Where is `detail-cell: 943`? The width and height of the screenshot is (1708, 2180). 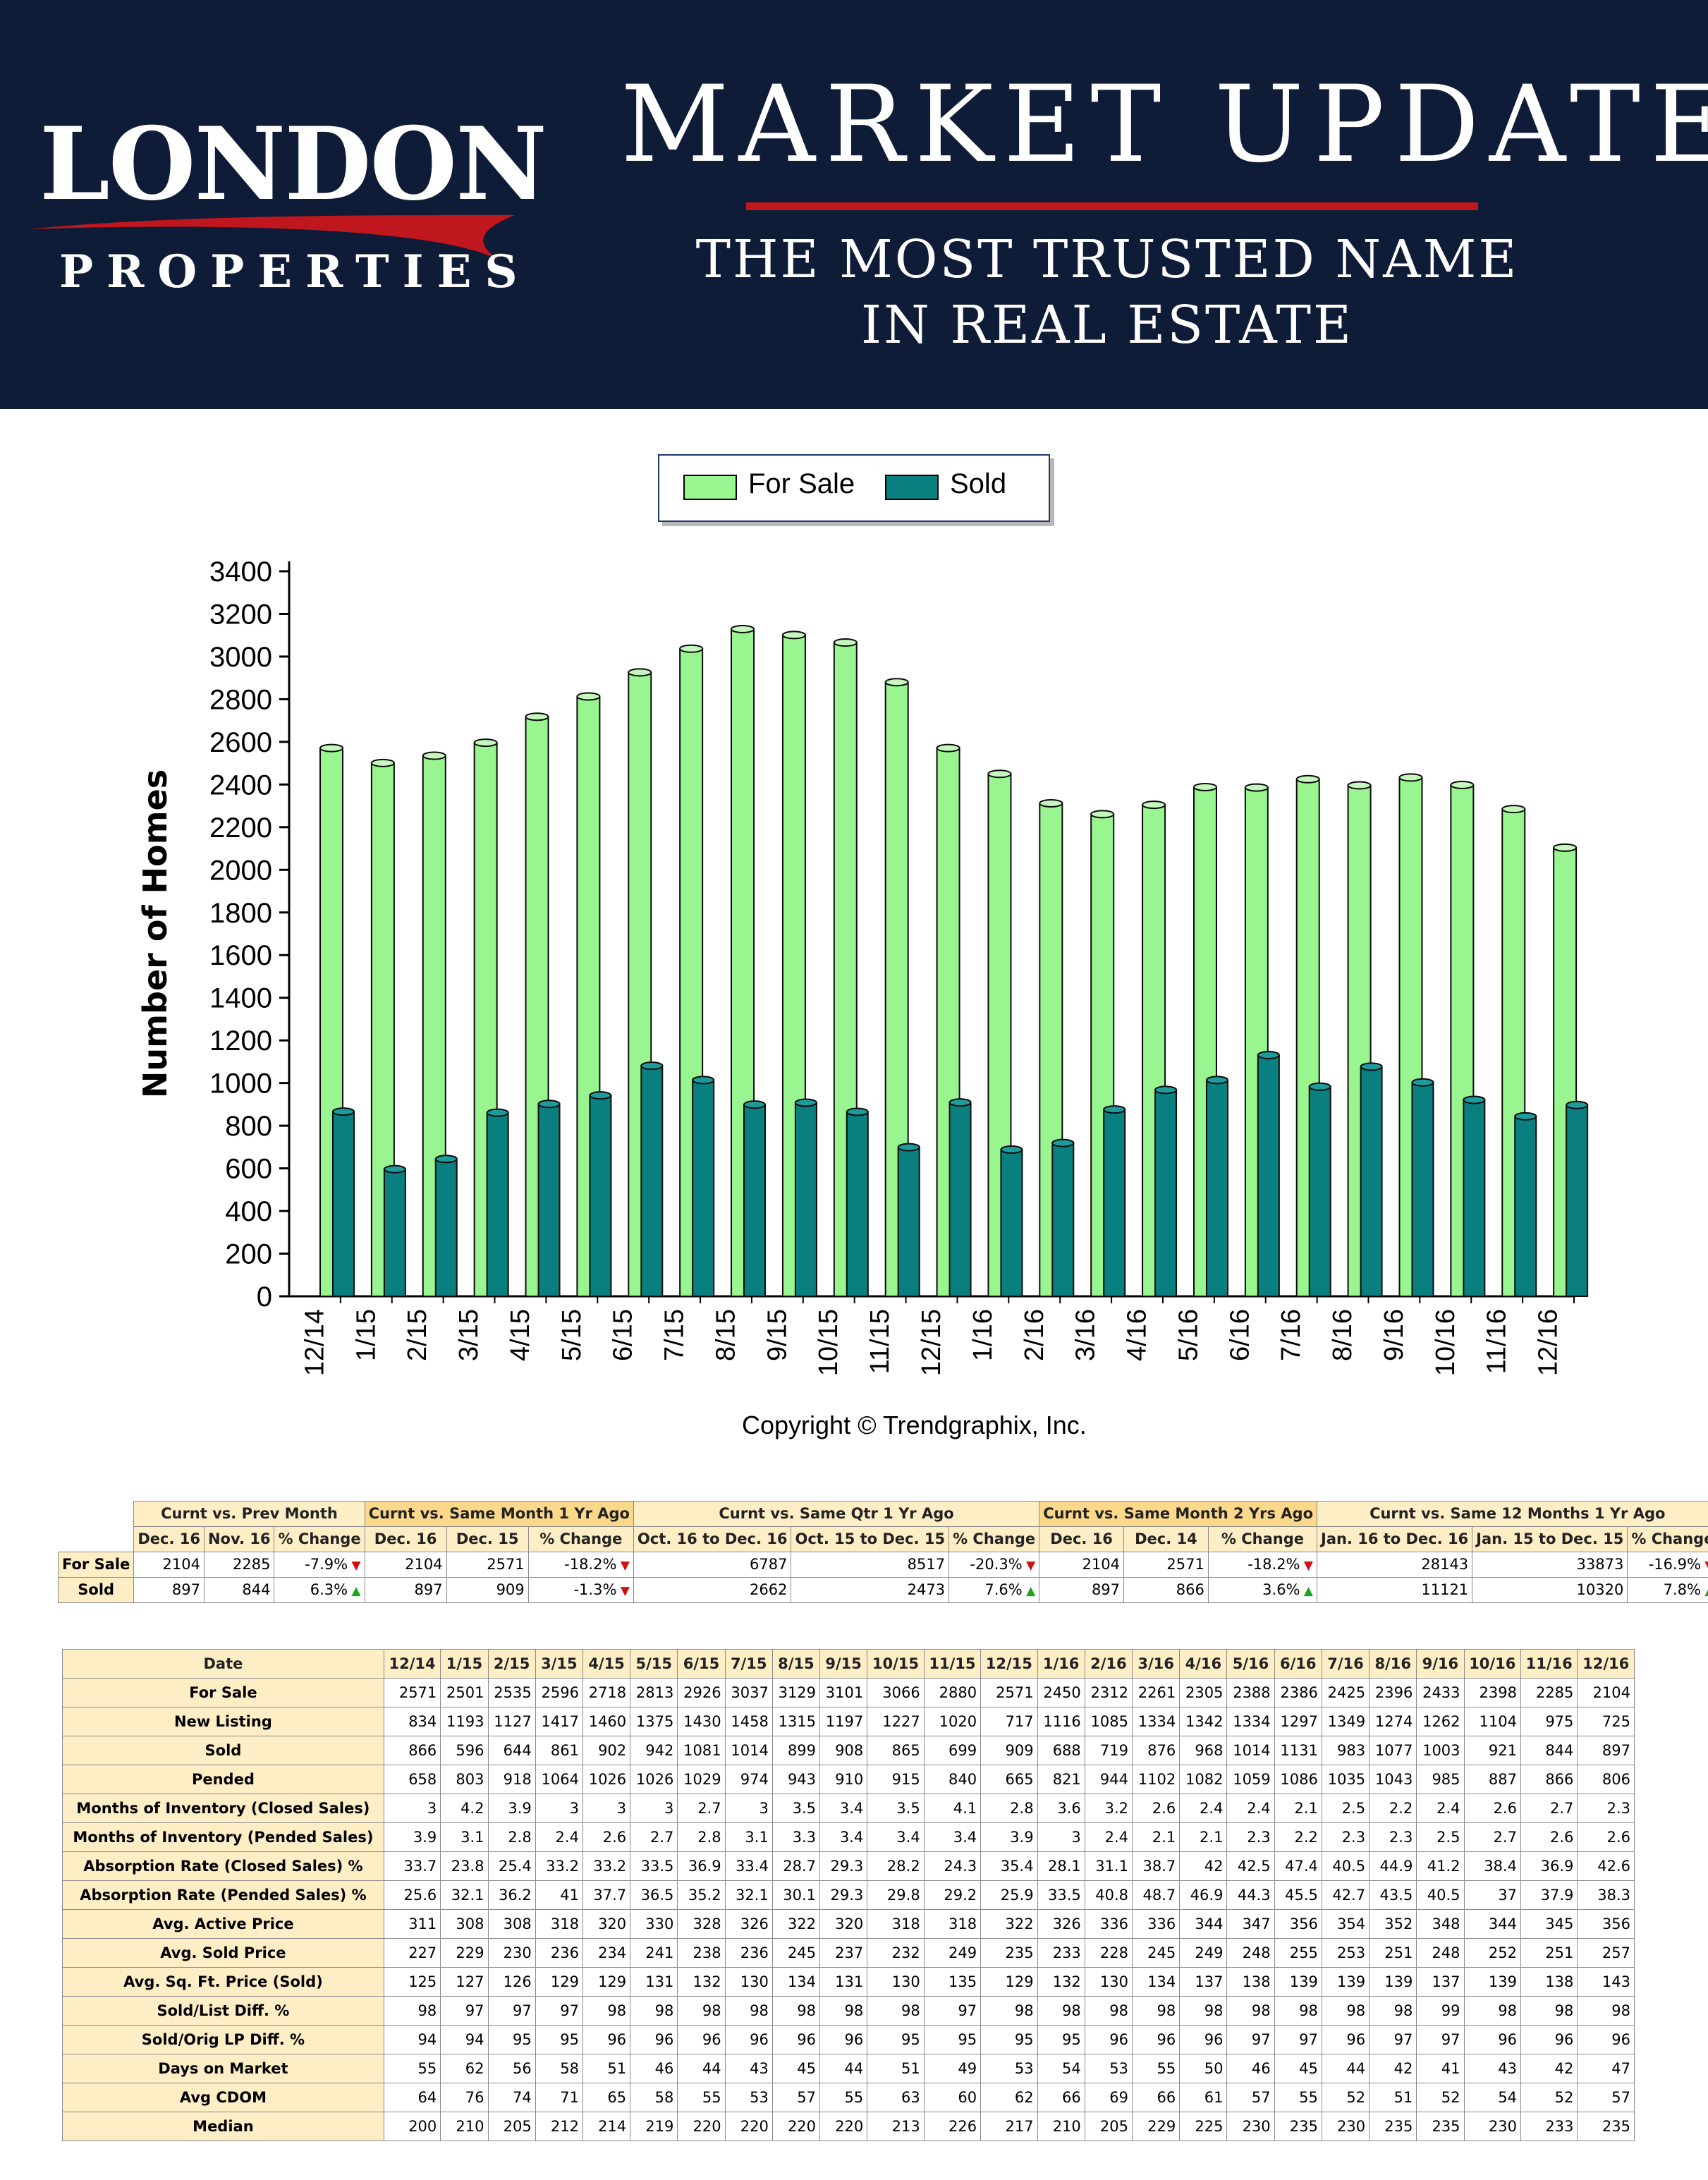
detail-cell: 943 is located at coordinates (796, 1779).